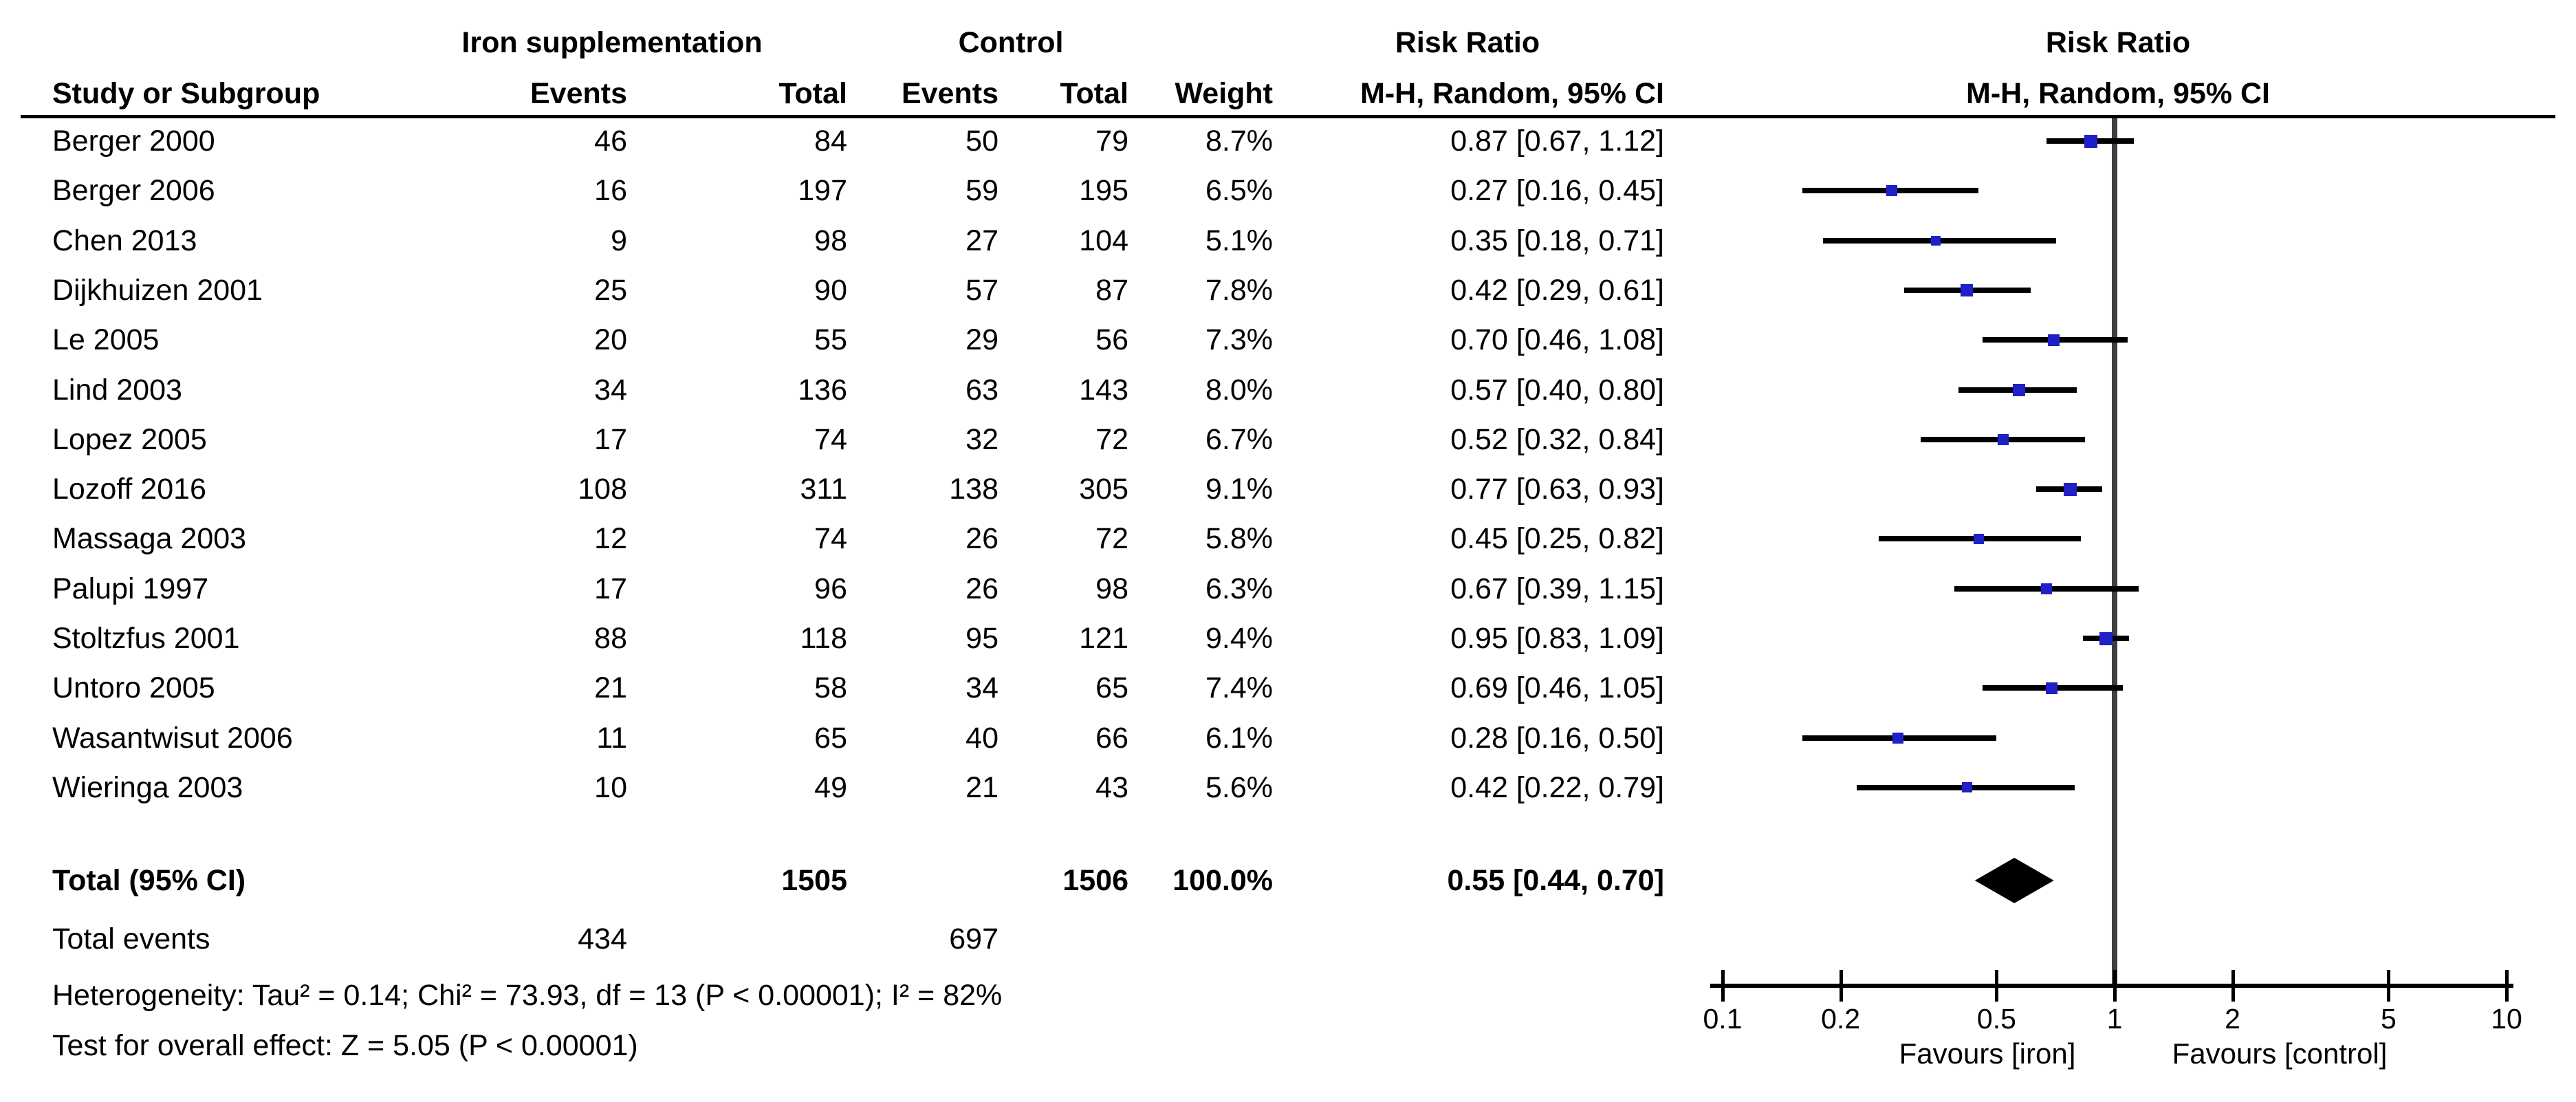 The height and width of the screenshot is (1102, 2576). Describe the element at coordinates (133, 141) in the screenshot. I see `study-name: Berger 2000` at that location.